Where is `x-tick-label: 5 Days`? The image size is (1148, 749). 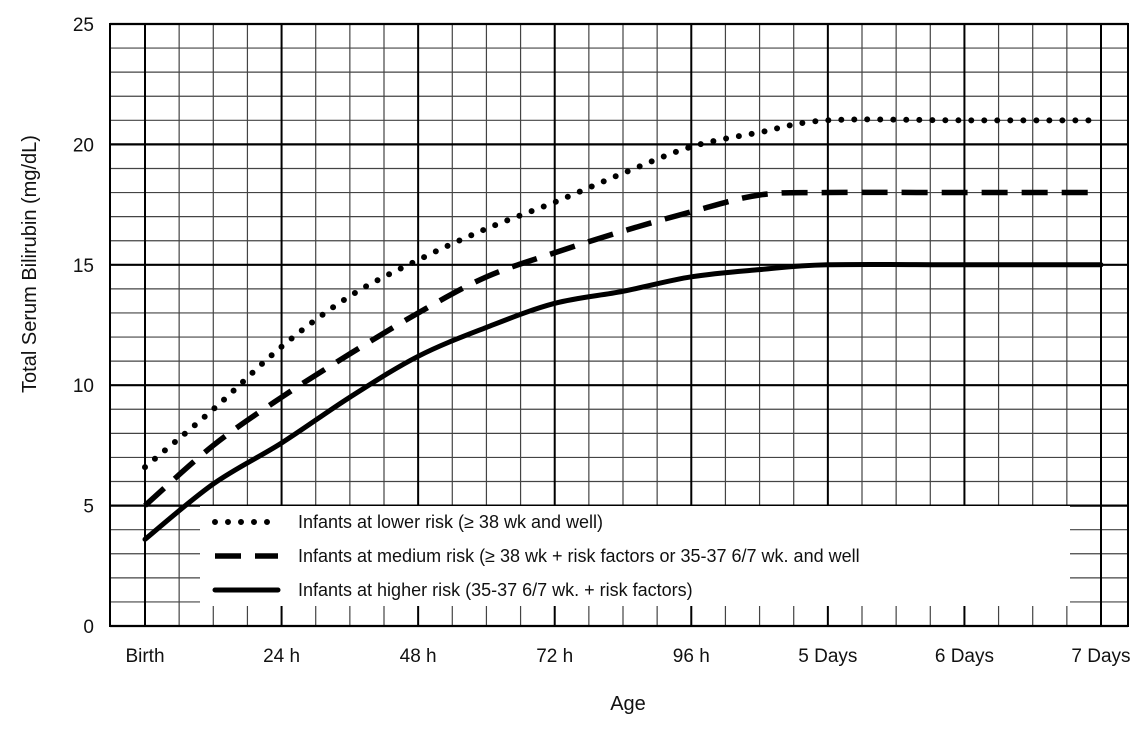
x-tick-label: 5 Days is located at coordinates (827, 656).